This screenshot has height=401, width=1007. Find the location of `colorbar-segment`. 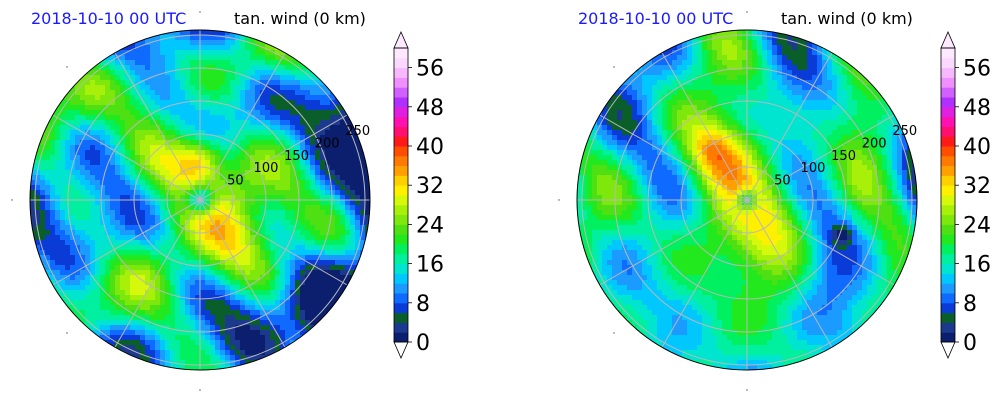

colorbar-segment is located at coordinates (401, 131).